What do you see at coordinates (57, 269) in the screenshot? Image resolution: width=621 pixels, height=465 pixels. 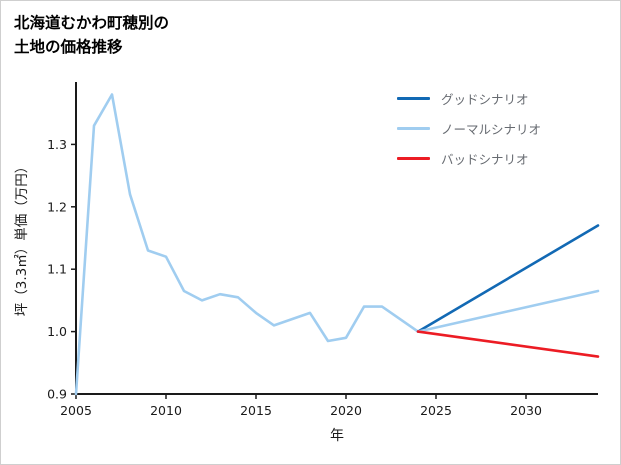 I see `y-tick-label: 1.1` at bounding box center [57, 269].